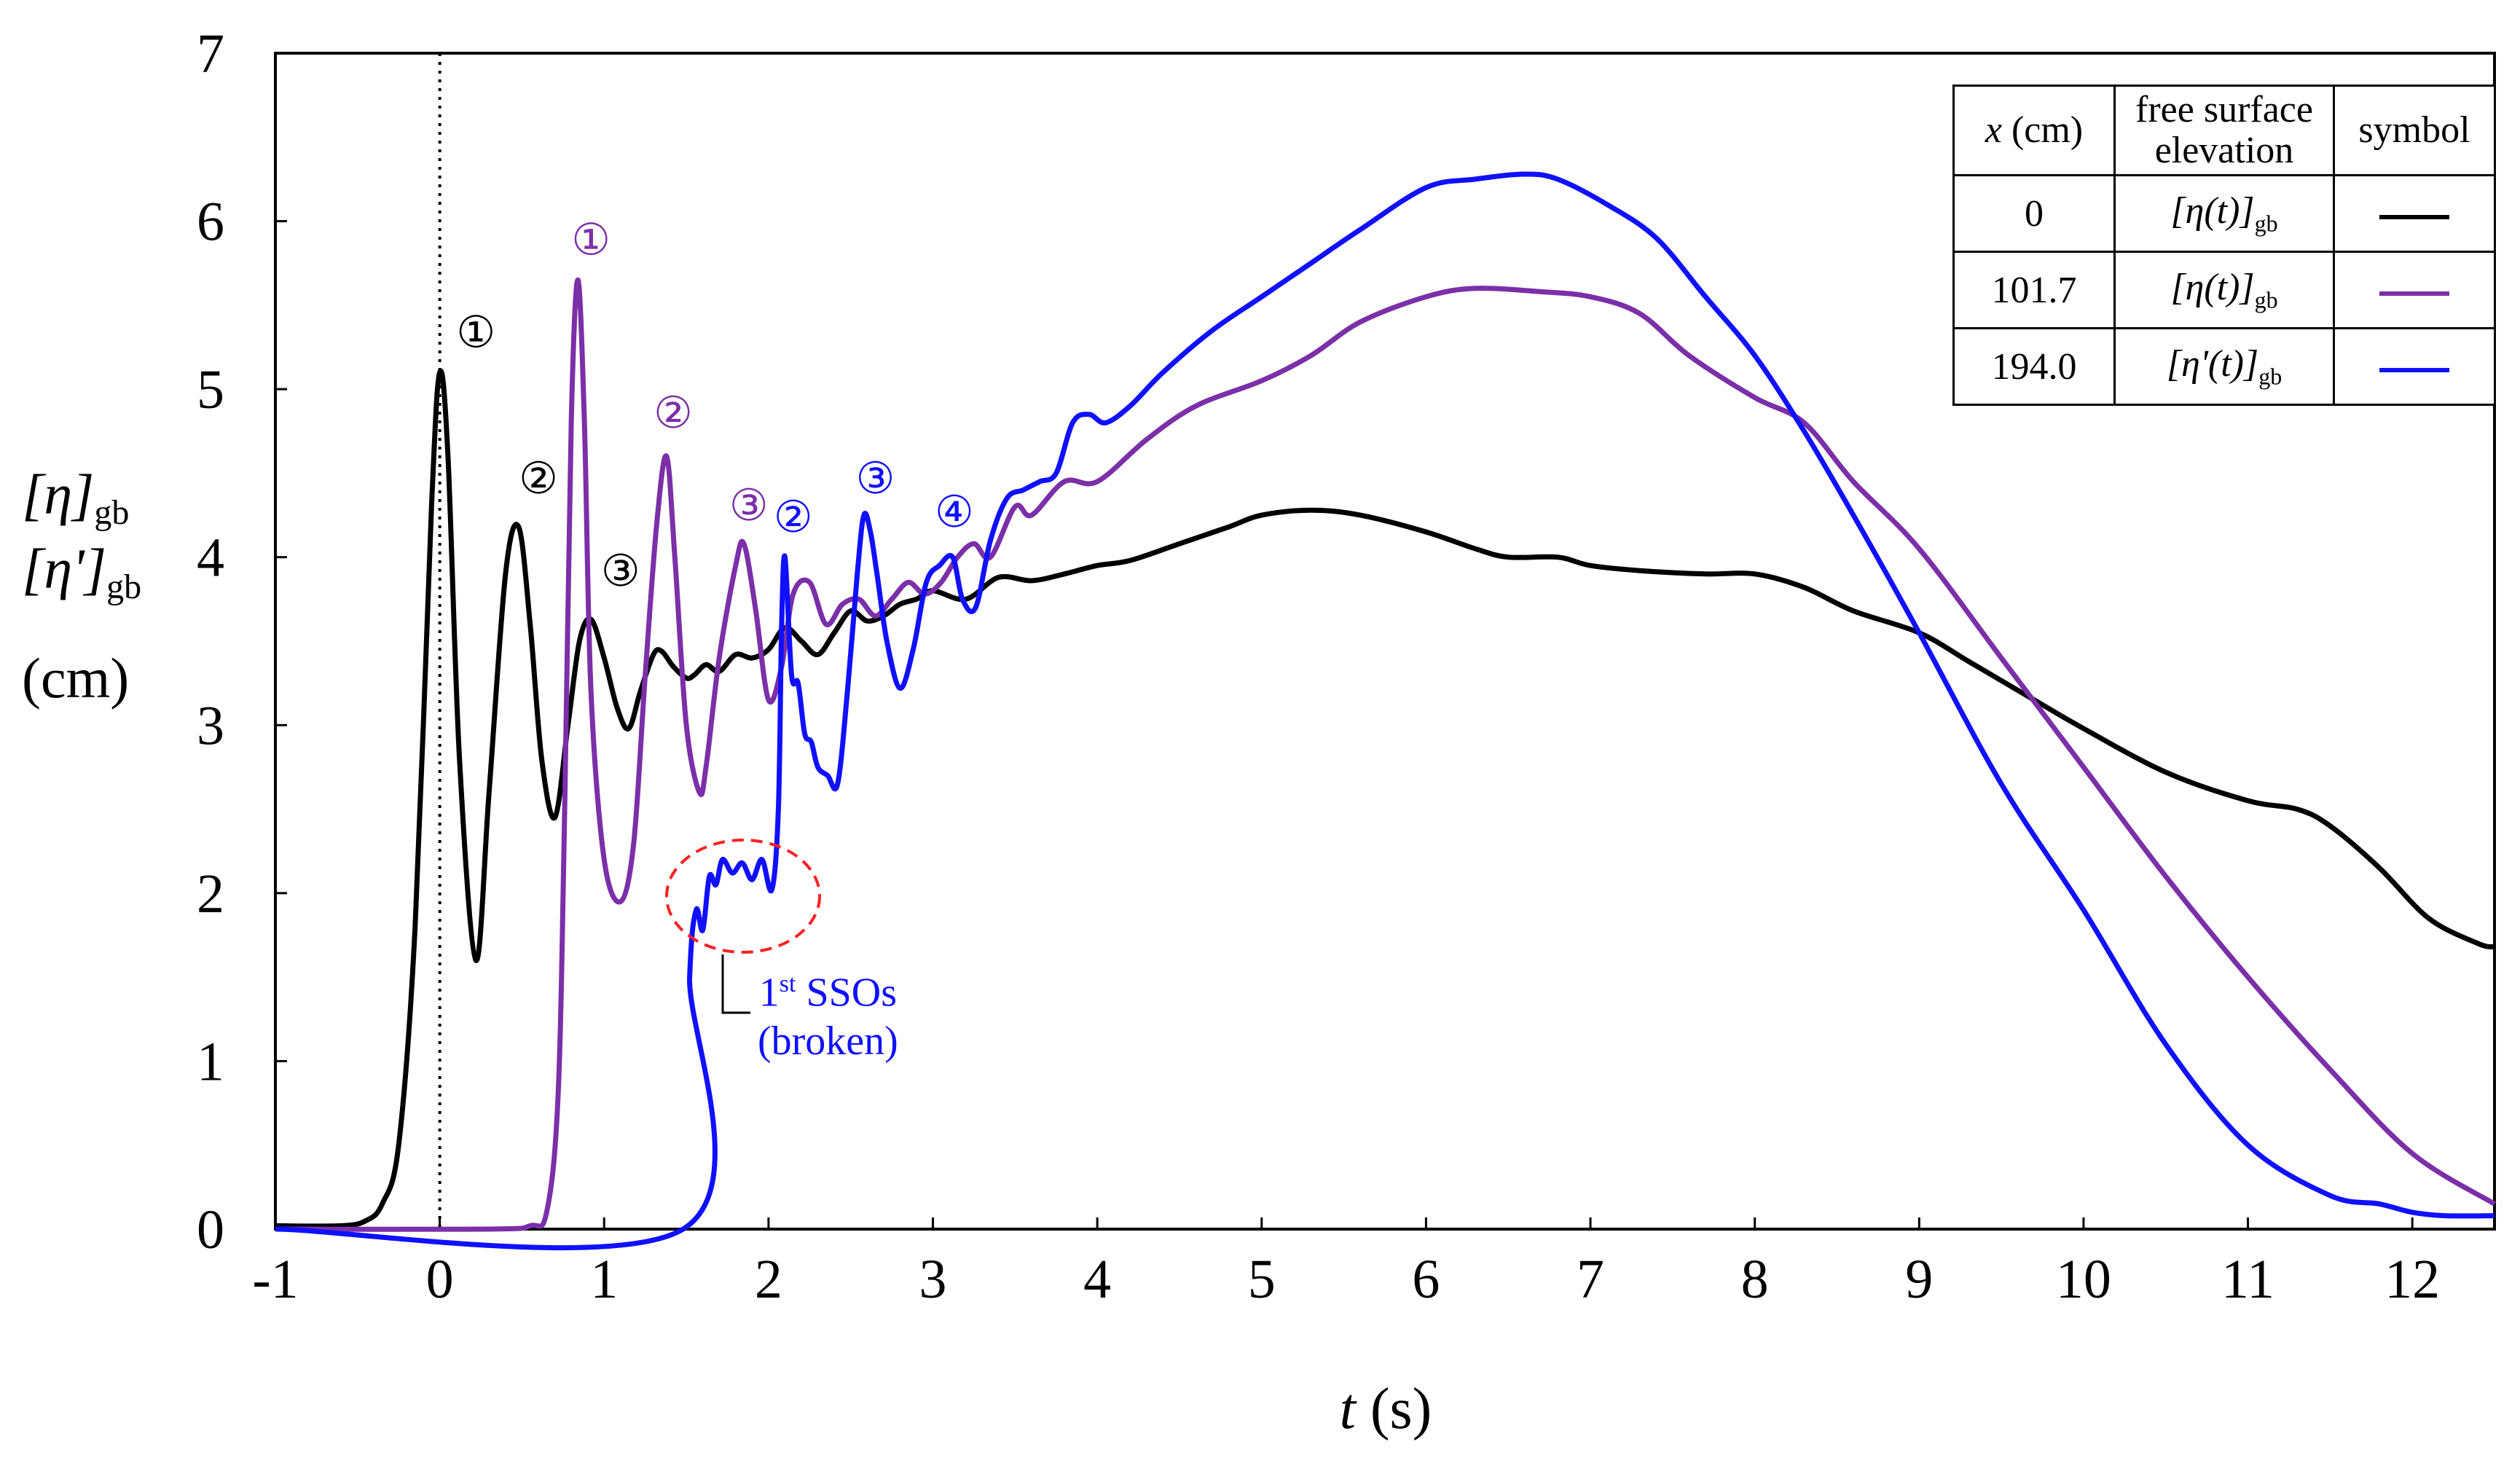 The image size is (2520, 1471). Describe the element at coordinates (591, 241) in the screenshot. I see `peak-marker-purple: ①` at that location.